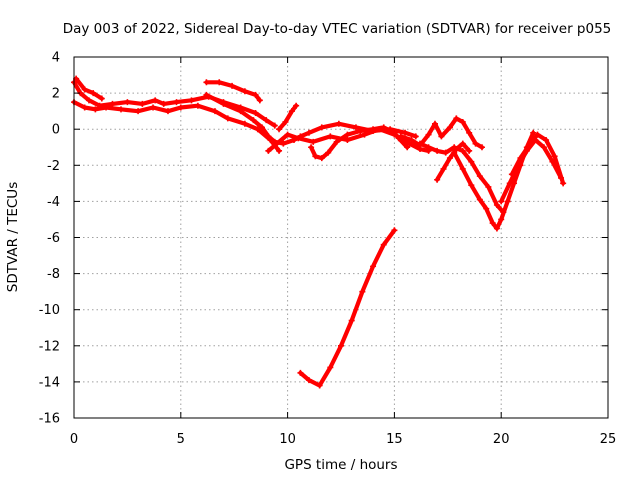 This screenshot has width=640, height=480. What do you see at coordinates (608, 439) in the screenshot?
I see `x-tick-label: 25` at bounding box center [608, 439].